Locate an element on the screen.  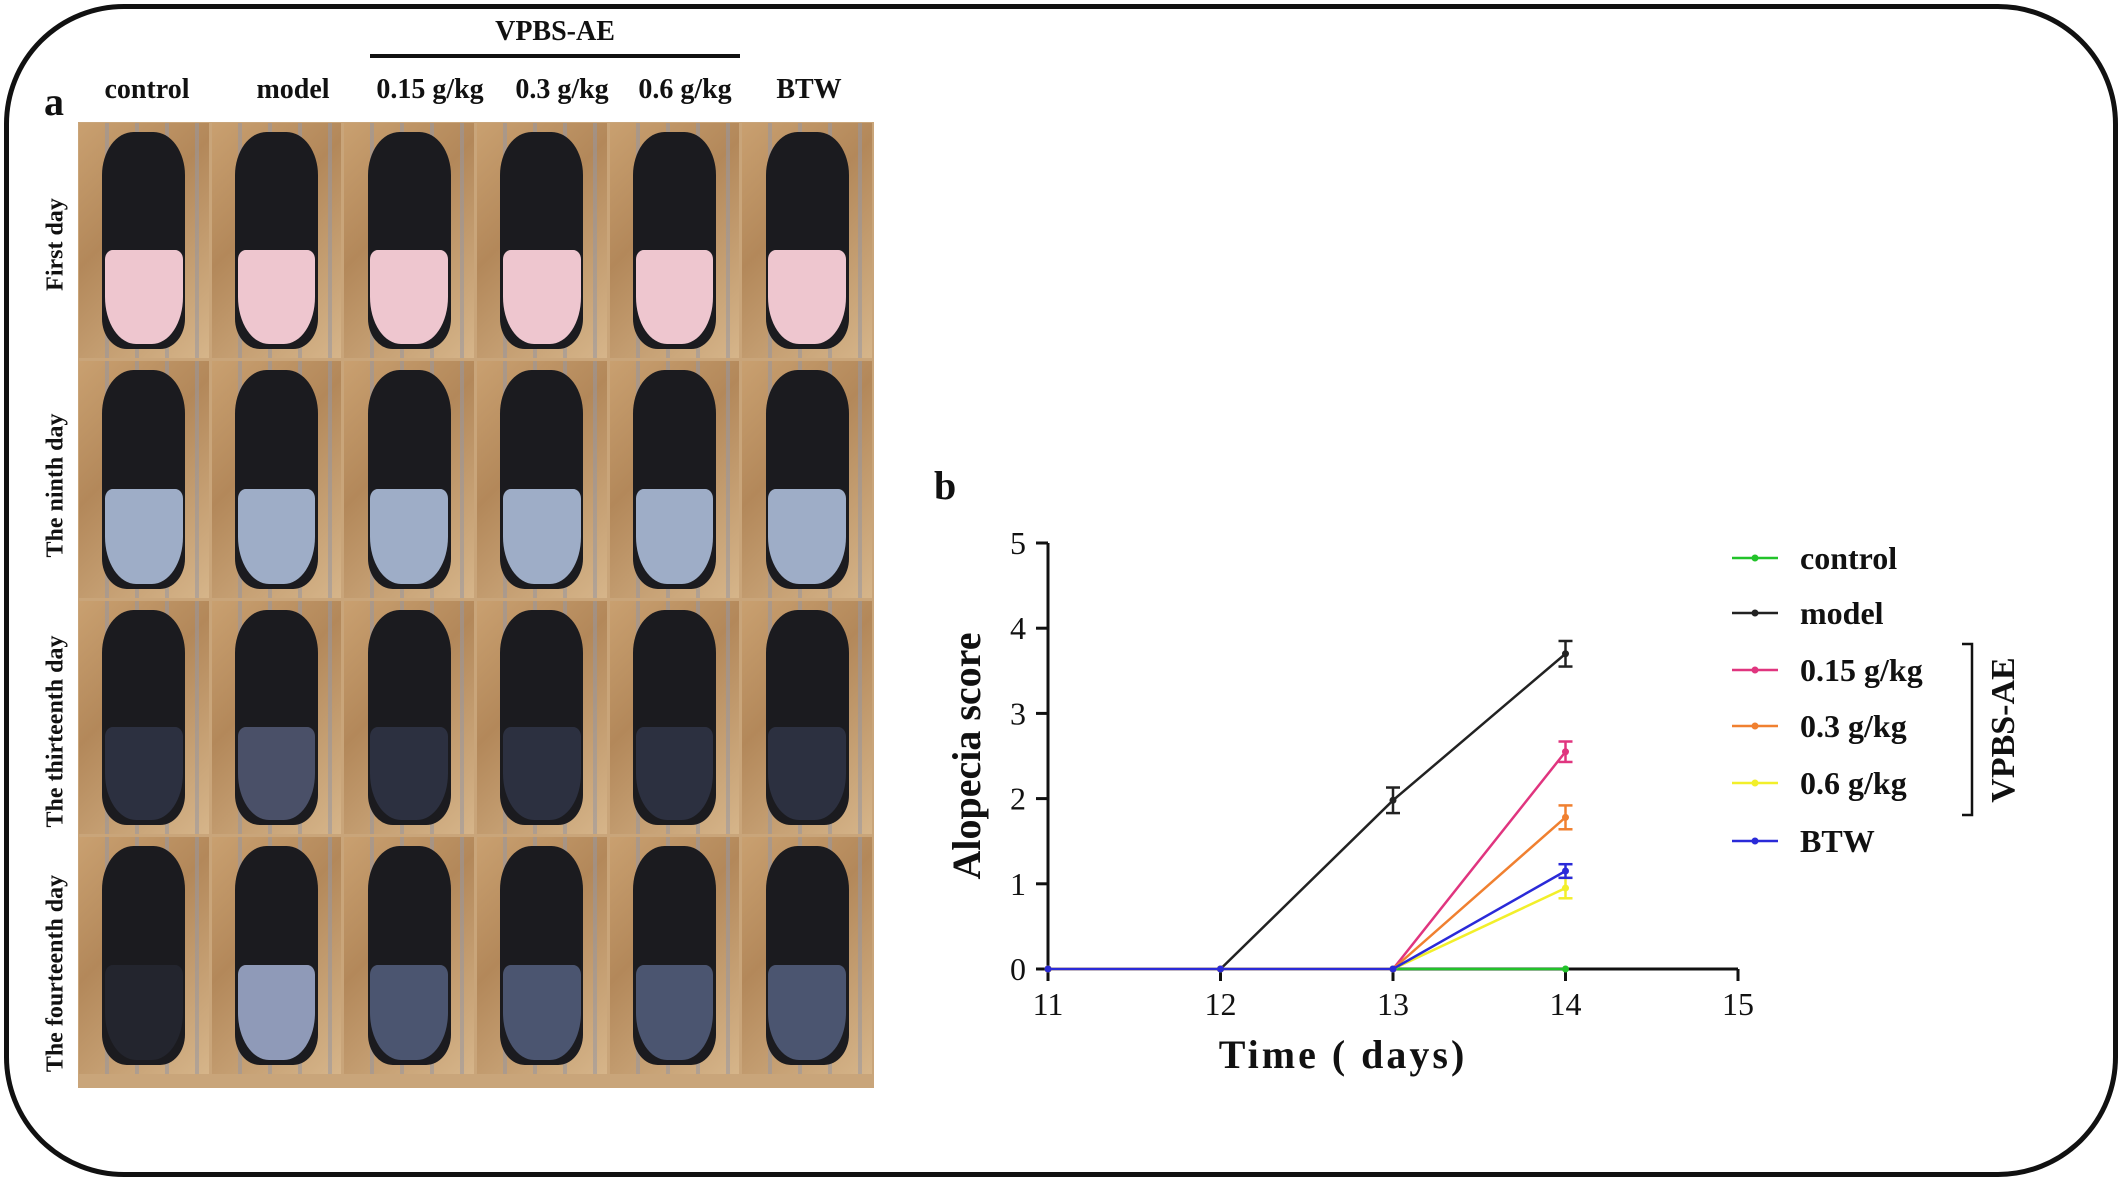
y-axis-label: Alopecia score is located at coordinates (966, 756).